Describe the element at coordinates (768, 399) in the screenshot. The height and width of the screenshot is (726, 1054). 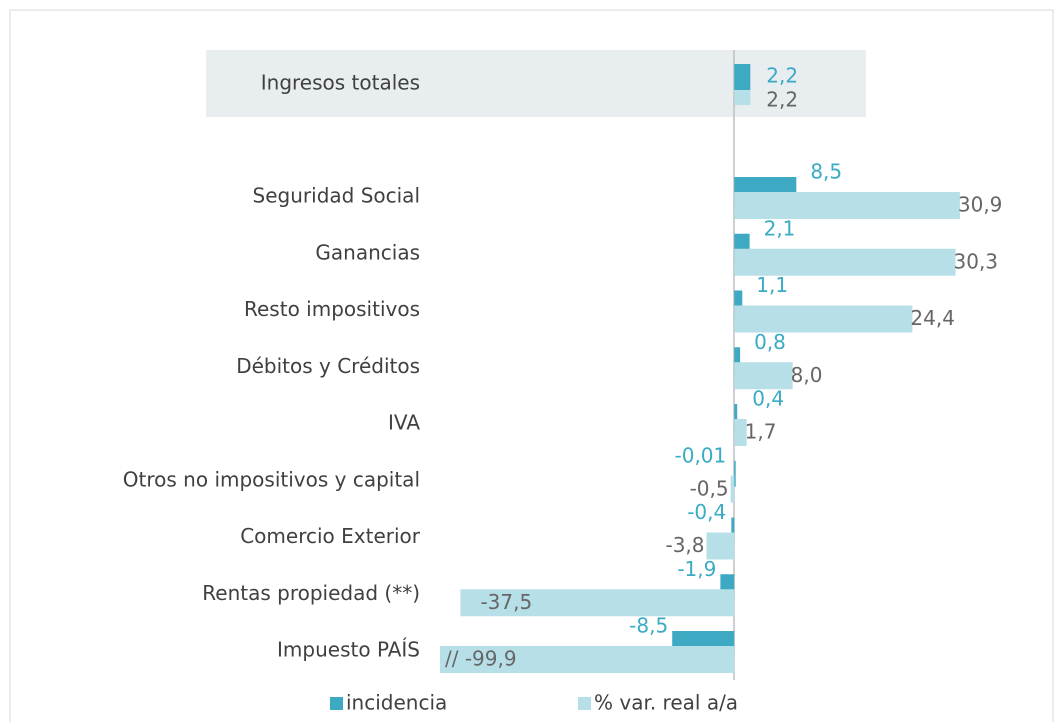
I see `value-label: 0,4` at that location.